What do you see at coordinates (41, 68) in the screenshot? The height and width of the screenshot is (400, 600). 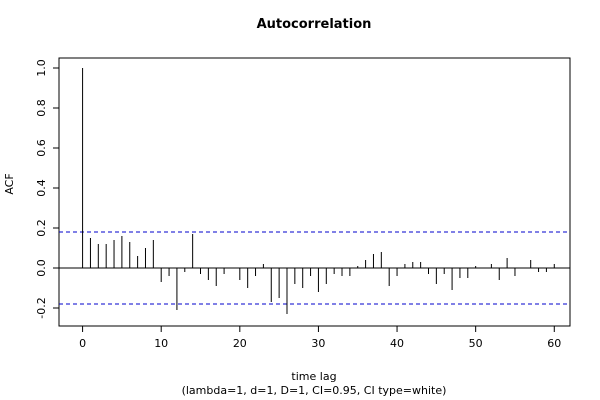 I see `y-tick-label: 1.0` at bounding box center [41, 68].